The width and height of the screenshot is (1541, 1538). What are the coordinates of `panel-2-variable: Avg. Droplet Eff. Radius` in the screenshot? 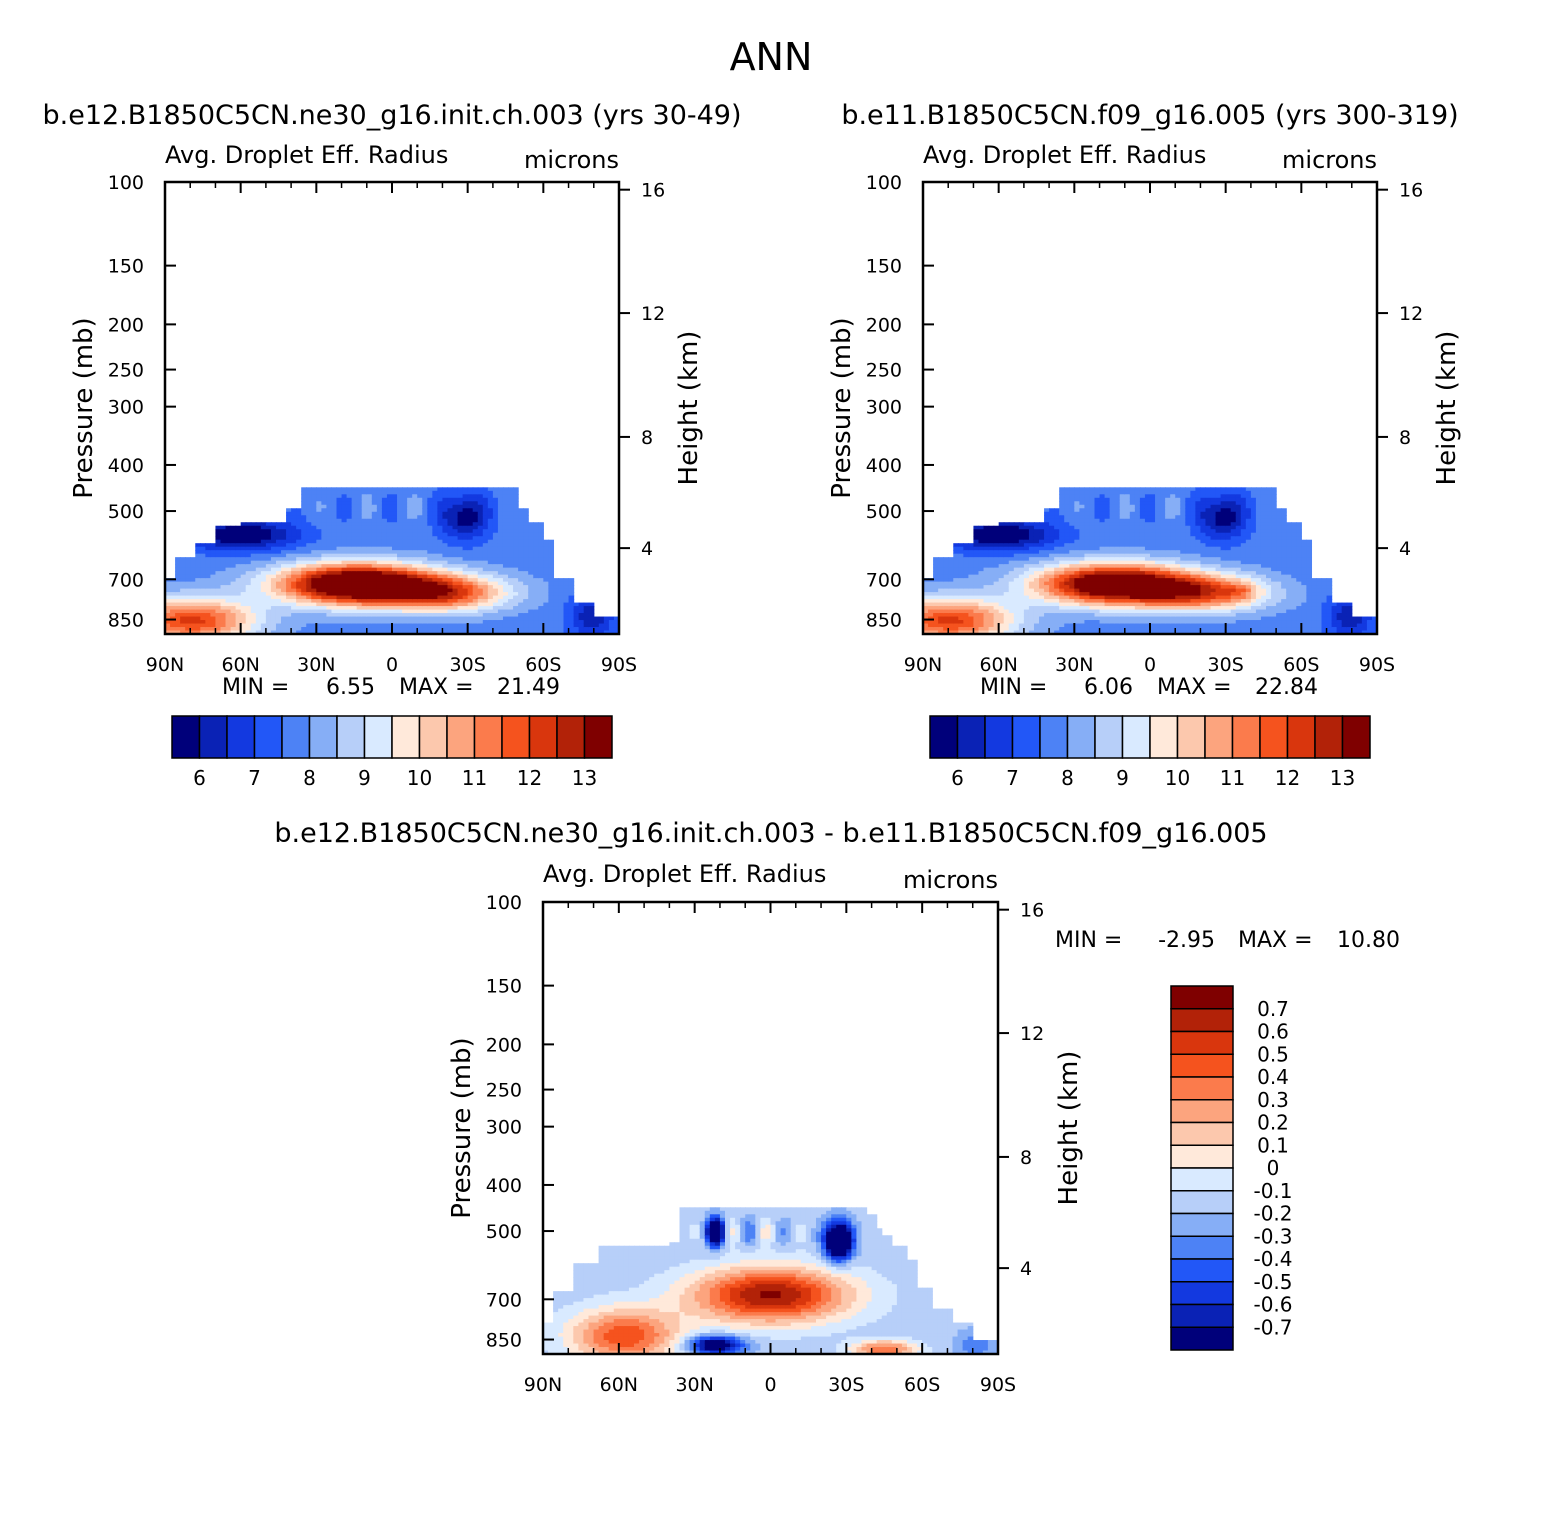 It's located at (1064, 155).